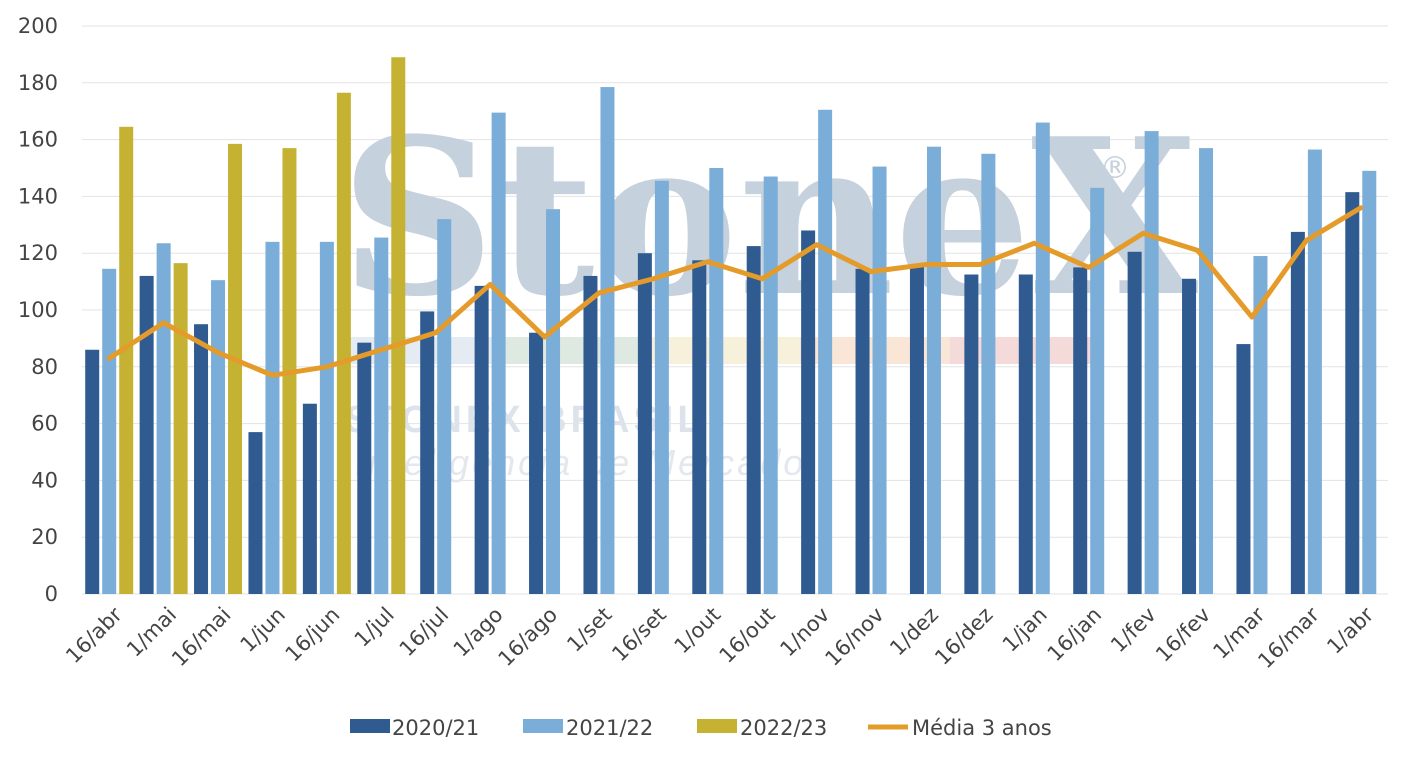 This screenshot has height=762, width=1410. I want to click on legend-label: 2021/22, so click(609, 728).